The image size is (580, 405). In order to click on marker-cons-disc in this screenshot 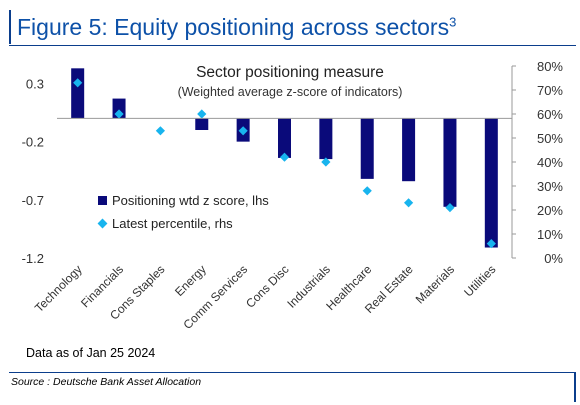, I will do `click(284, 157)`.